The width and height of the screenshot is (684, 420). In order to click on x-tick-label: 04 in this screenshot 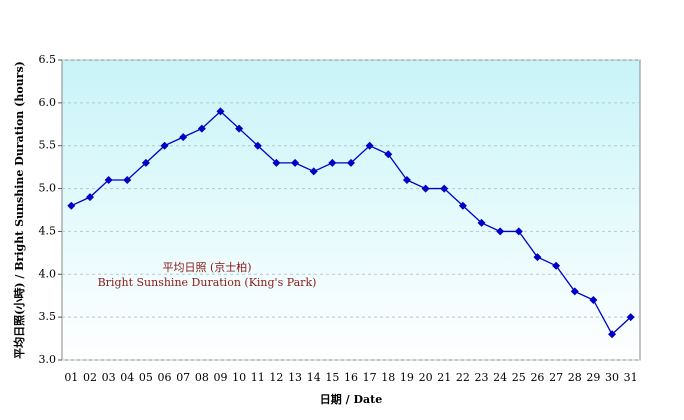, I will do `click(127, 377)`.